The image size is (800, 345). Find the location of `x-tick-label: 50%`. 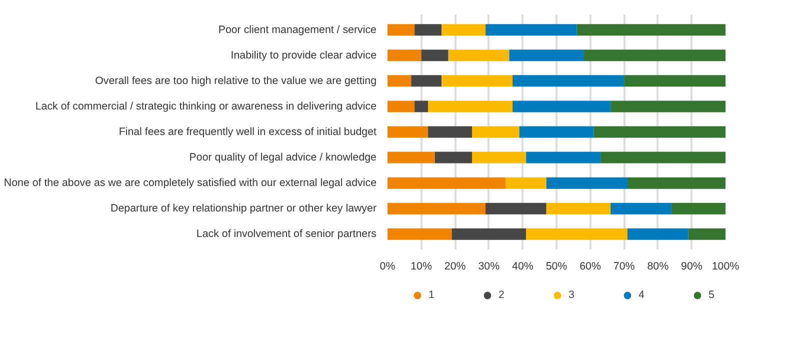

x-tick-label: 50% is located at coordinates (557, 266).